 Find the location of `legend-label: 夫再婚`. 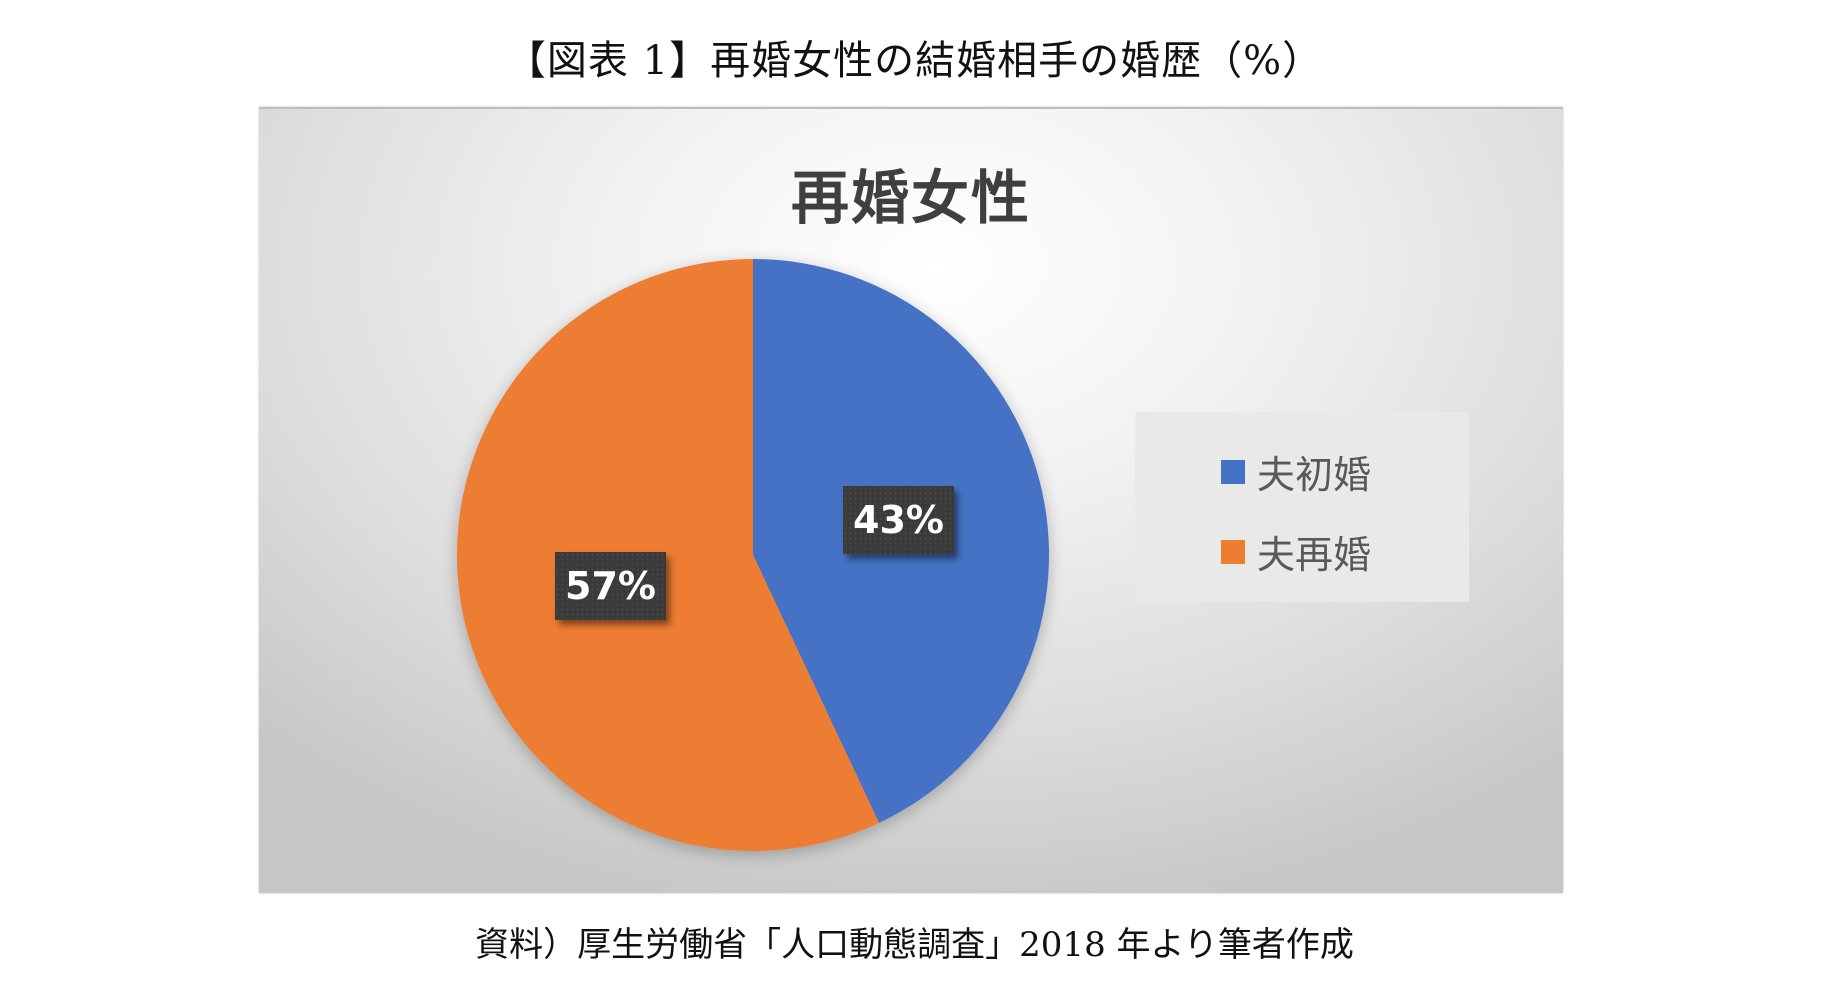

legend-label: 夫再婚 is located at coordinates (1314, 555).